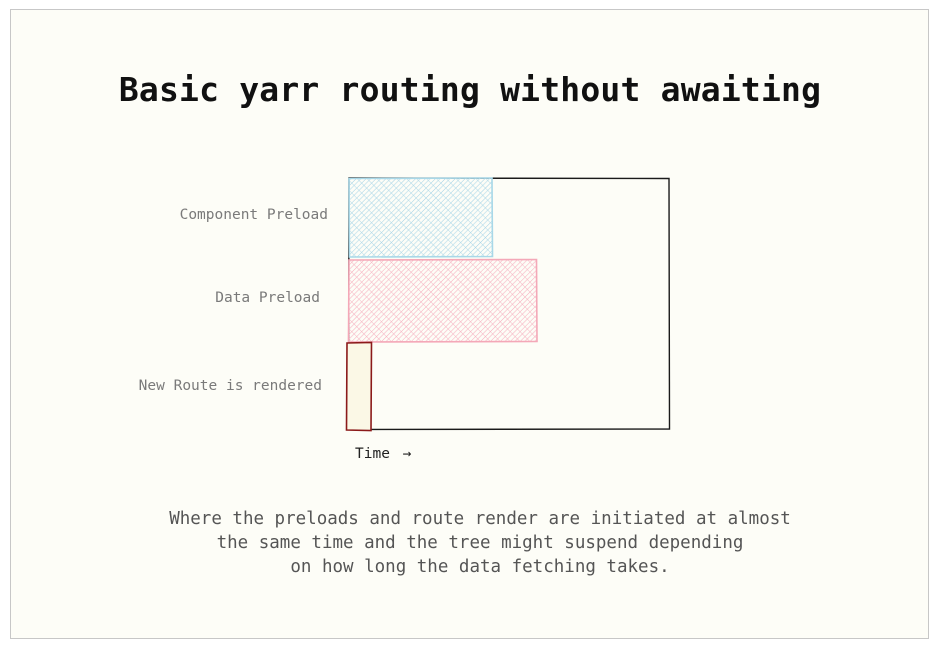 The width and height of the screenshot is (940, 651). Describe the element at coordinates (470, 89) in the screenshot. I see `diagram-title: Basic yarr routing without awaiting` at that location.